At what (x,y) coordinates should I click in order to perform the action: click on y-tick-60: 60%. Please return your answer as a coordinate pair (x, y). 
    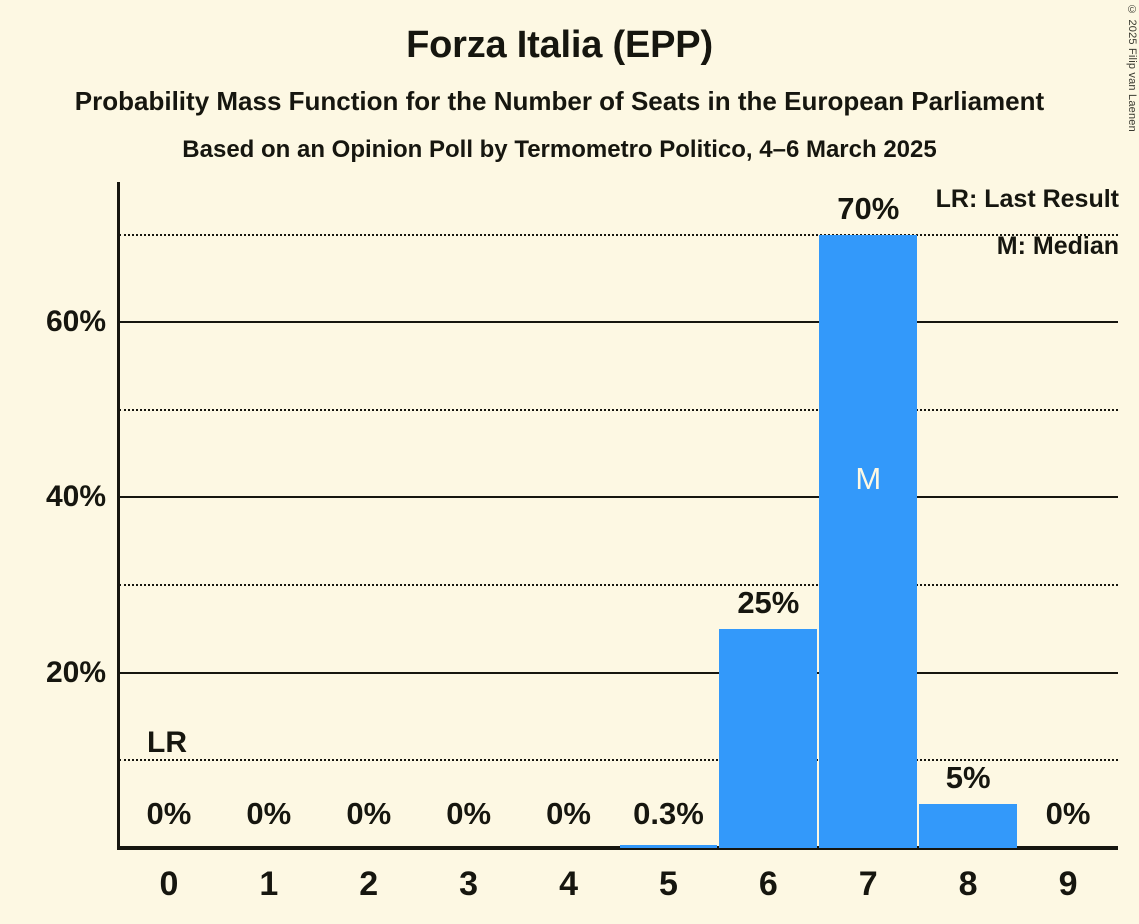
    Looking at the image, I should click on (75, 322).